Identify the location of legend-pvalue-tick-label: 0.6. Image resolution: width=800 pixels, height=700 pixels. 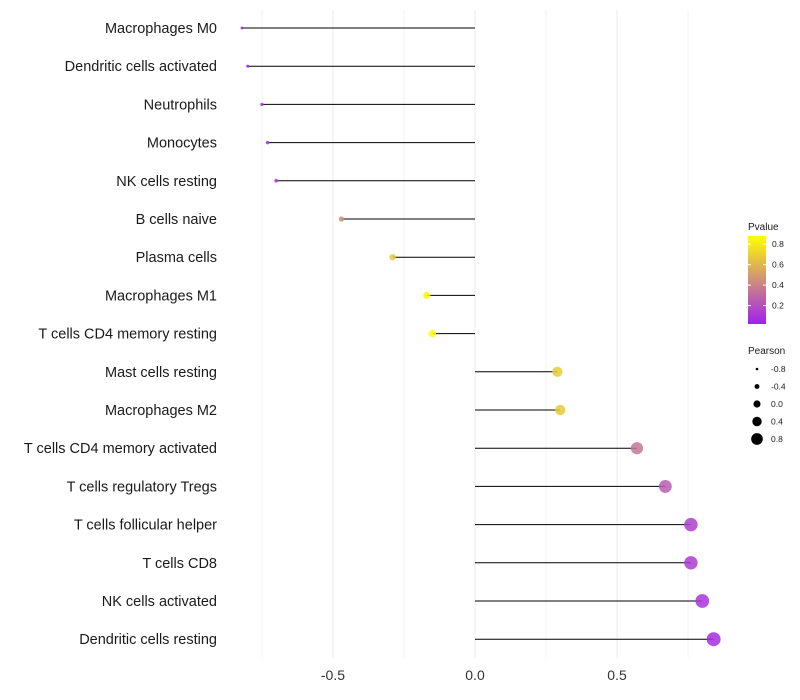
(778, 265).